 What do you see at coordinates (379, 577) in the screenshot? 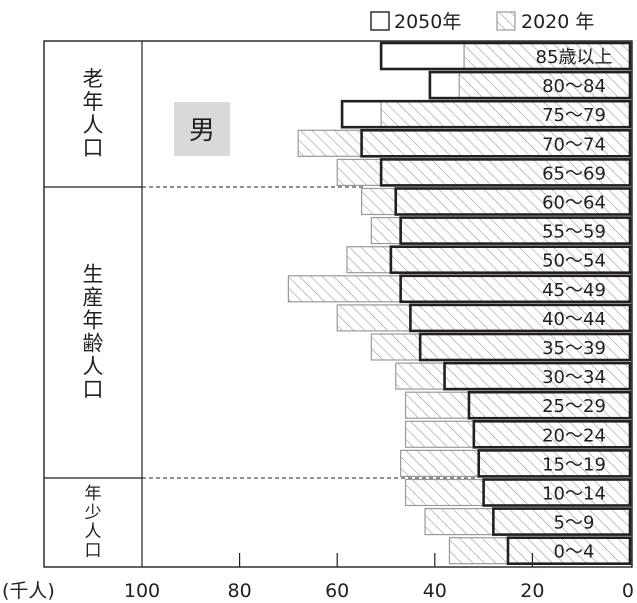
I see `x-axis-ticks: 100 80 60 40 20 0` at bounding box center [379, 577].